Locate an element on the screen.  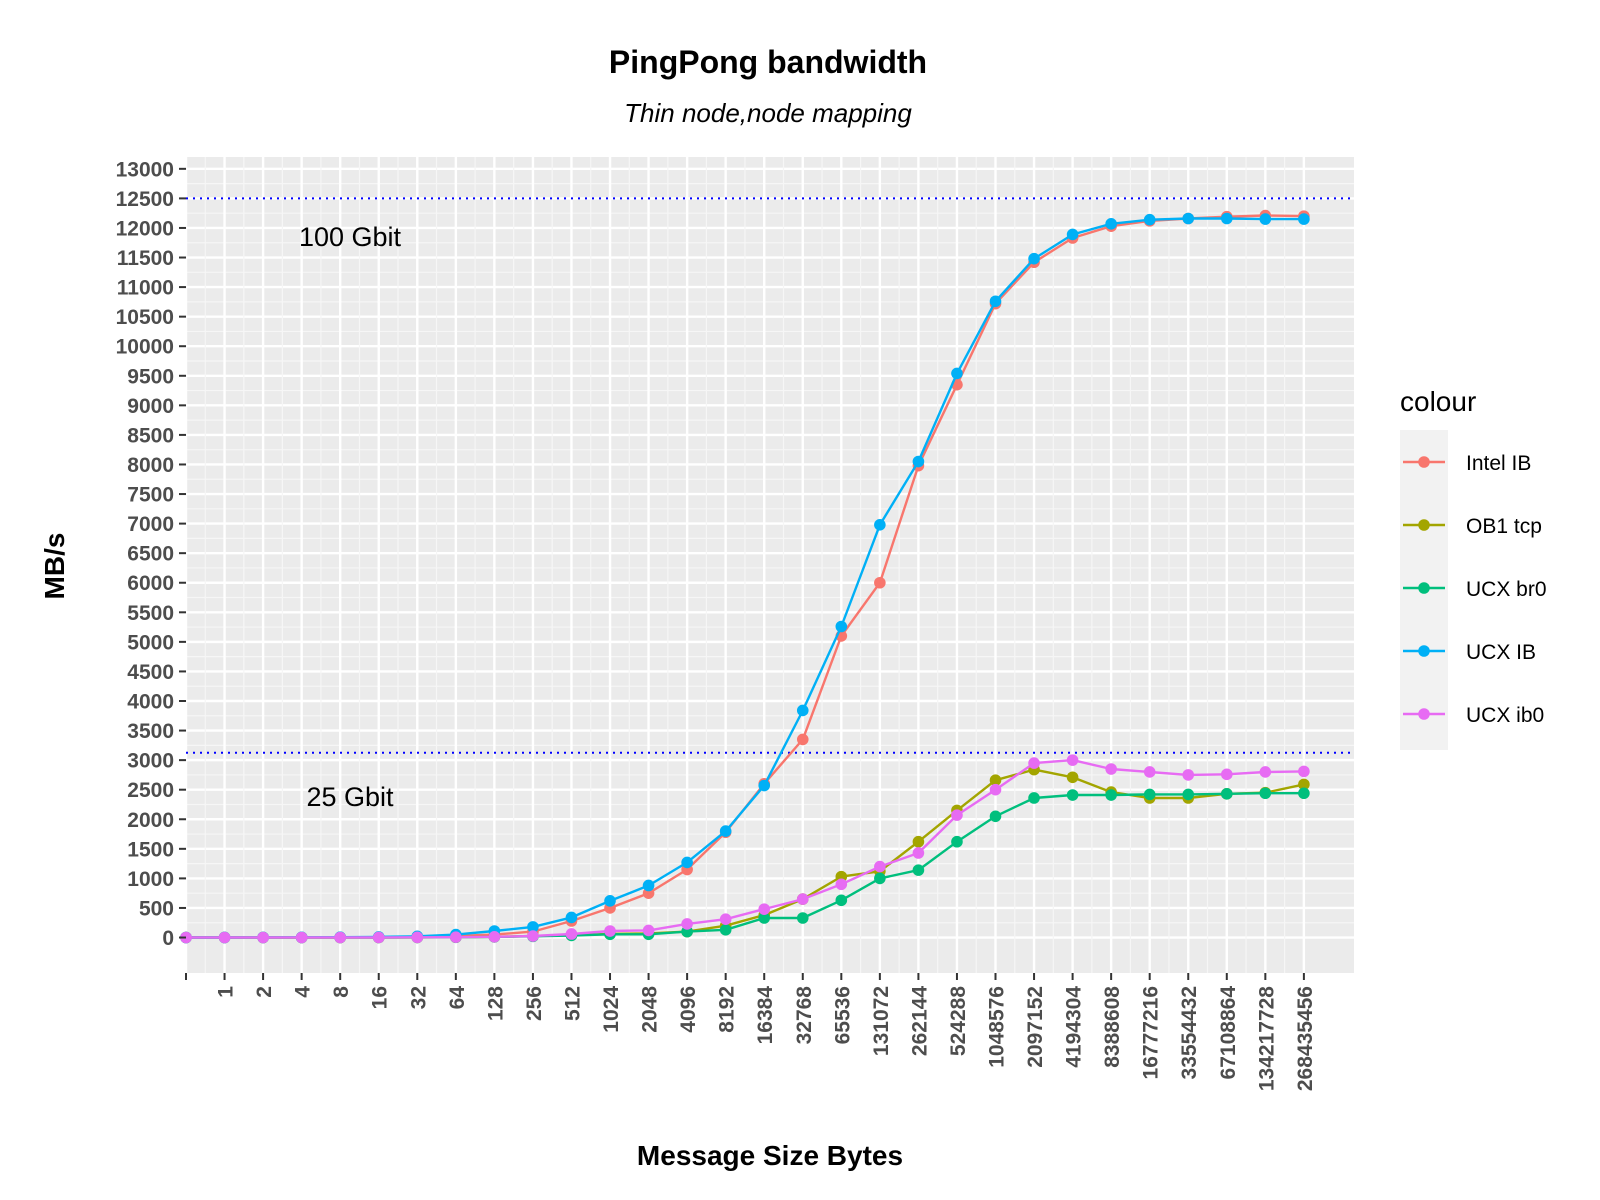
legend-label: Intel IB is located at coordinates (1498, 463).